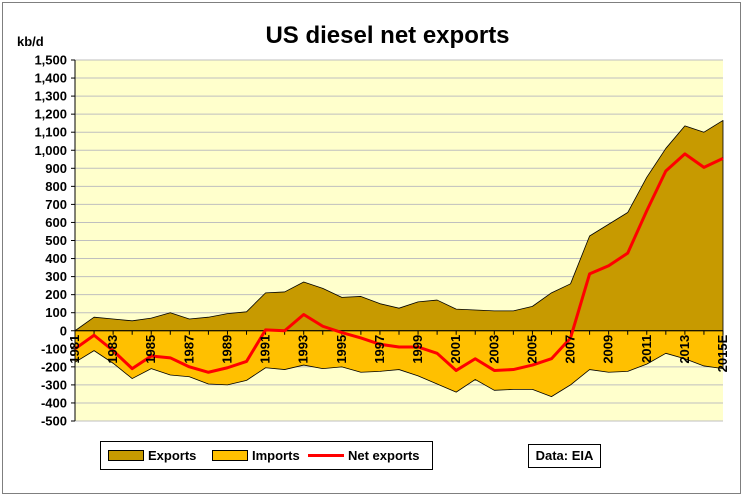  Describe the element at coordinates (722, 353) in the screenshot. I see `x-tick-label: 2015E` at that location.